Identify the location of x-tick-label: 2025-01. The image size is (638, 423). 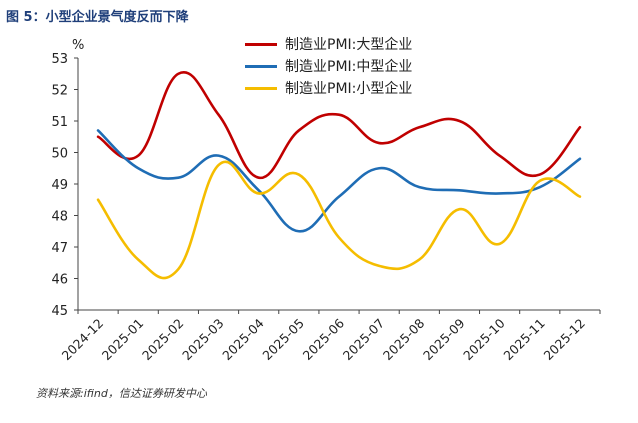
(123, 340).